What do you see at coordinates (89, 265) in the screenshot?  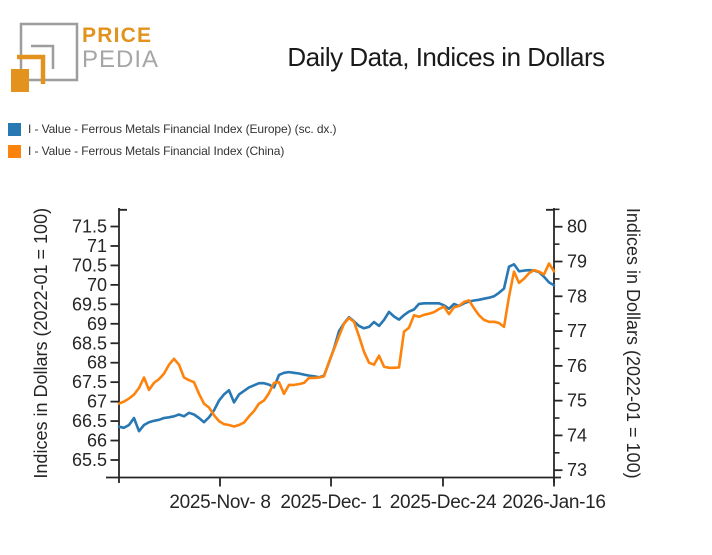 I see `y-left-tick-label: 70.5` at bounding box center [89, 265].